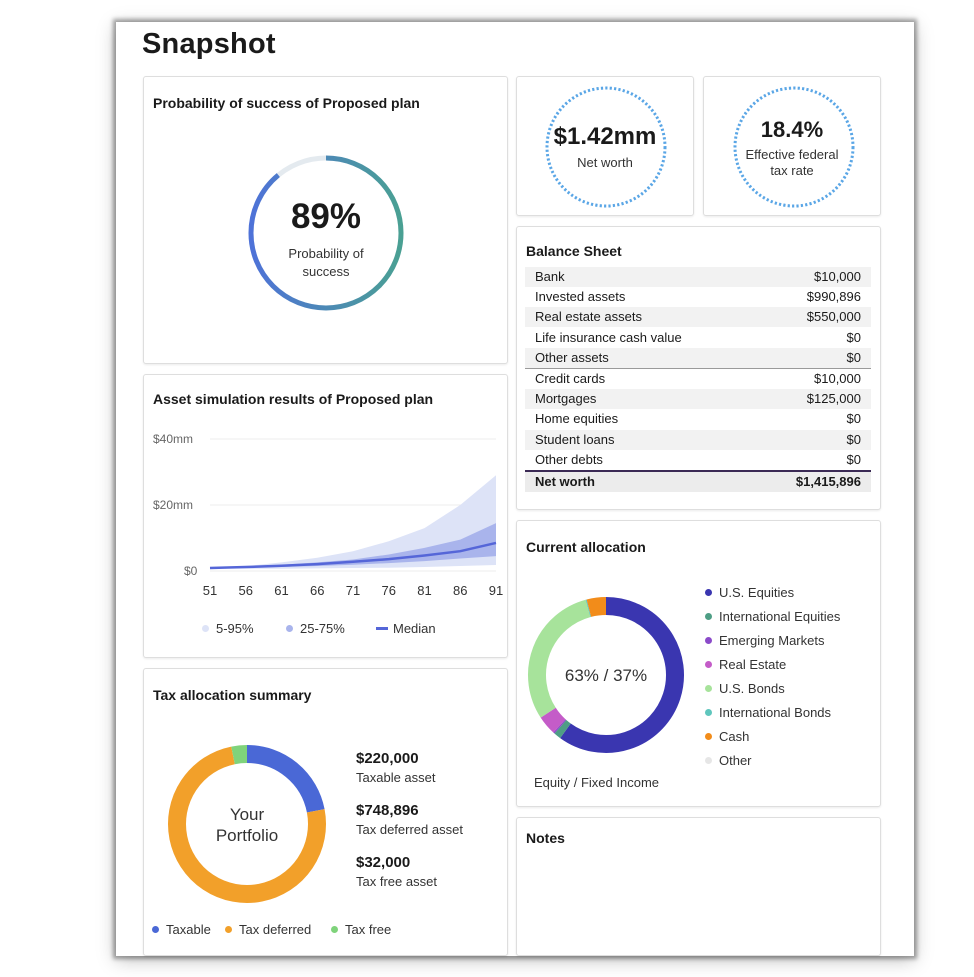 This screenshot has height=977, width=974. I want to click on allocation-legend-item: International Equities, so click(772, 616).